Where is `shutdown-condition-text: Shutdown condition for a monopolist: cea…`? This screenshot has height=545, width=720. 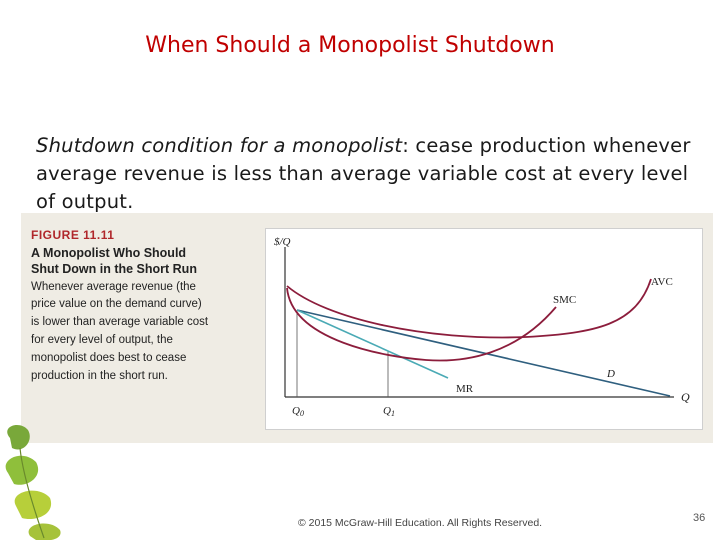
shutdown-condition-text: Shutdown condition for a monopolist: cea… is located at coordinates (368, 174).